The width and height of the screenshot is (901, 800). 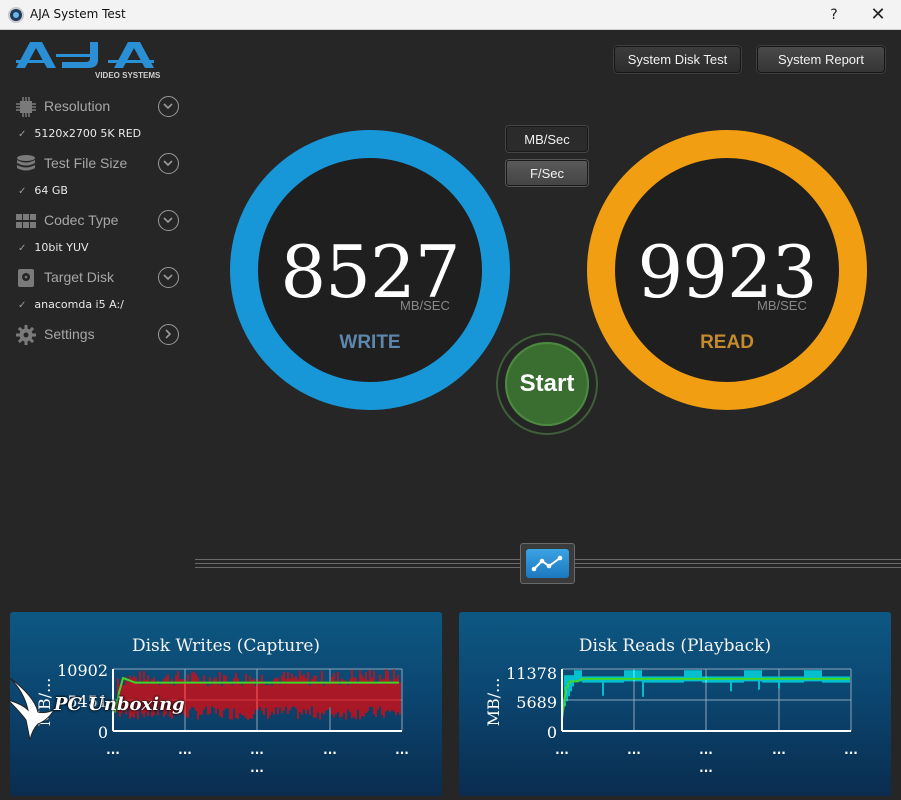 I want to click on sidebar-item-resolution: Resolution, so click(x=98, y=107).